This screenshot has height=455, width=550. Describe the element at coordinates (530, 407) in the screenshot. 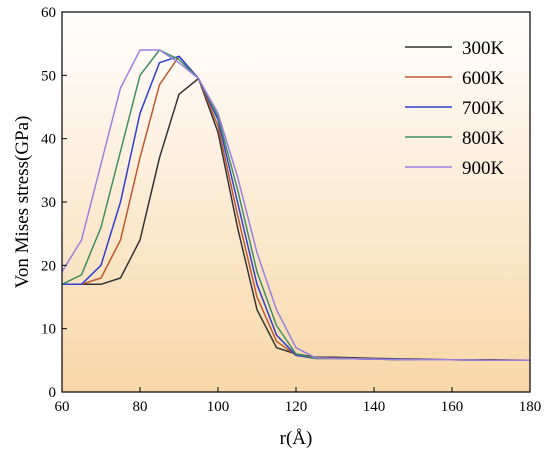

I see `x-tick-label: 180` at that location.